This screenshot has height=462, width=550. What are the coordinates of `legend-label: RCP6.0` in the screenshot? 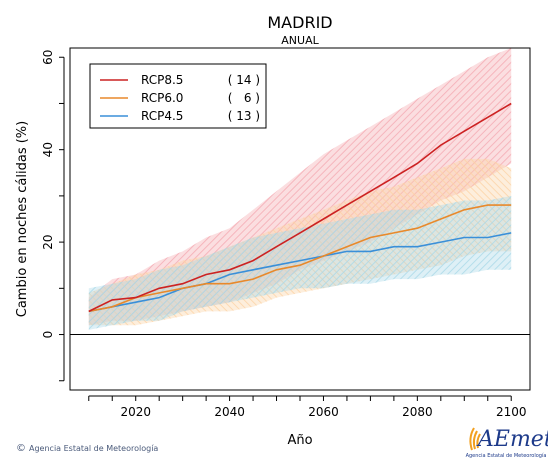 It's located at (162, 98).